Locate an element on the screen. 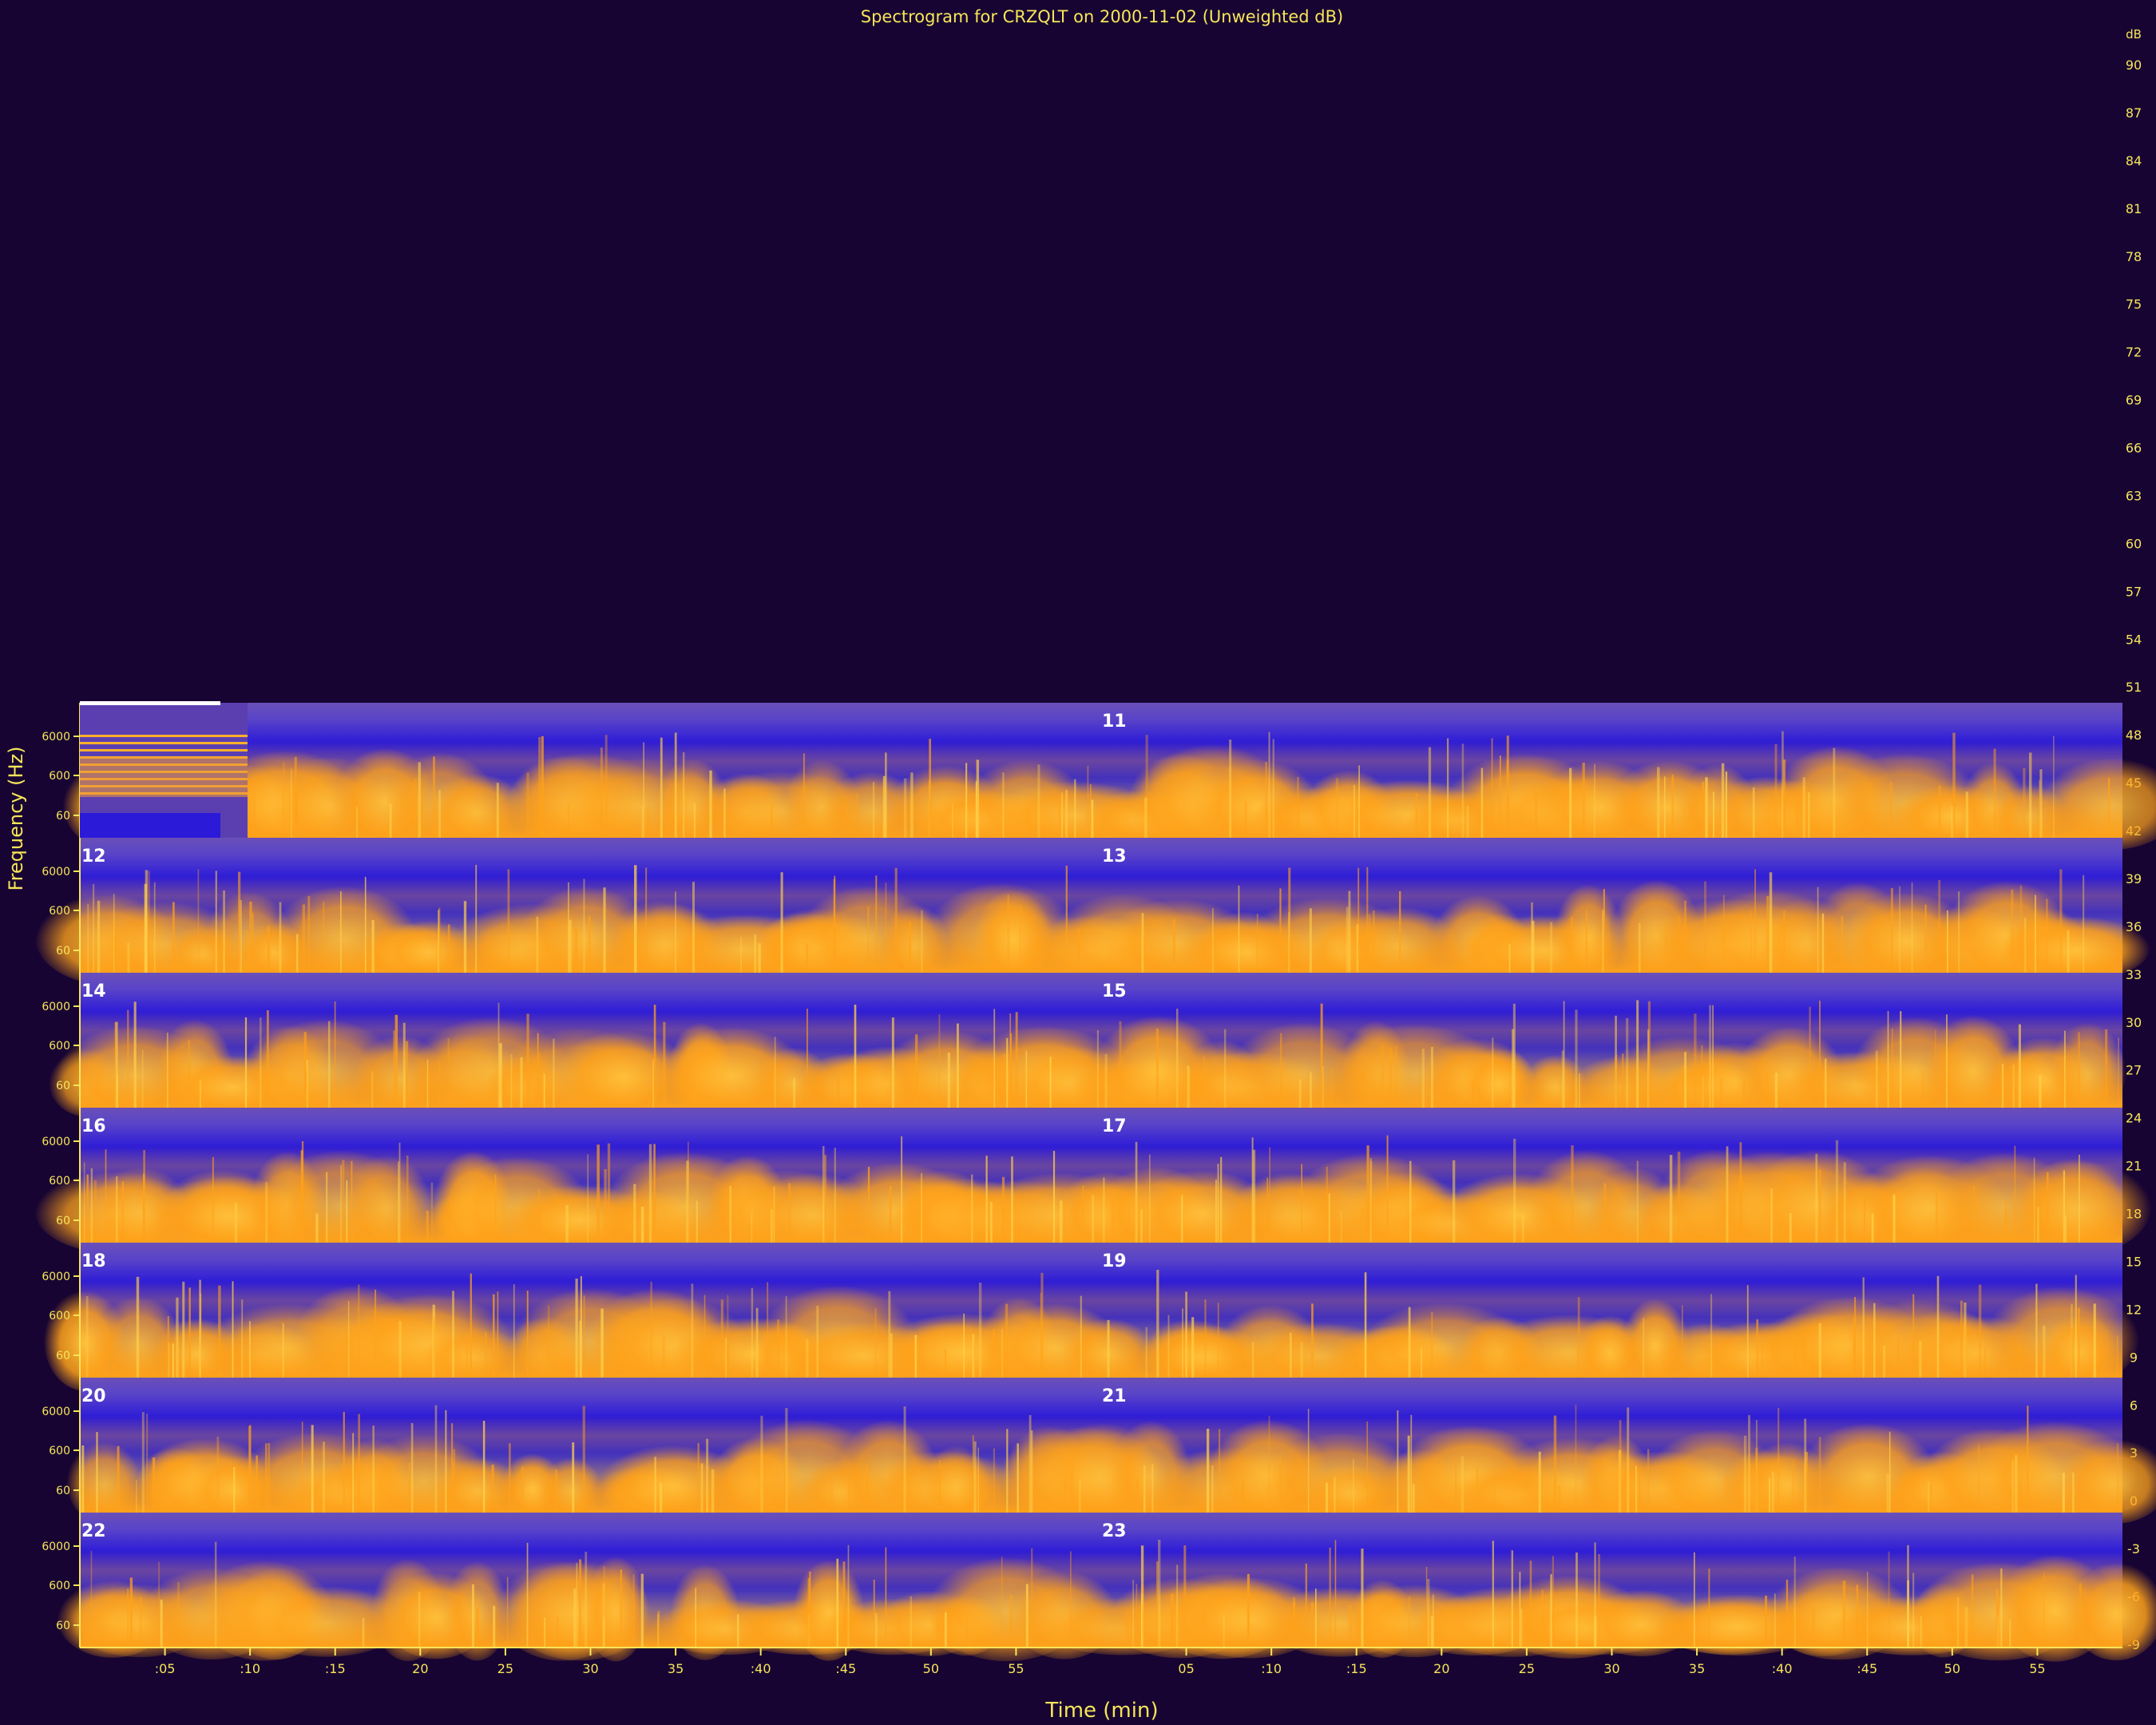  x-axis-label: Time (min) is located at coordinates (1101, 1711).